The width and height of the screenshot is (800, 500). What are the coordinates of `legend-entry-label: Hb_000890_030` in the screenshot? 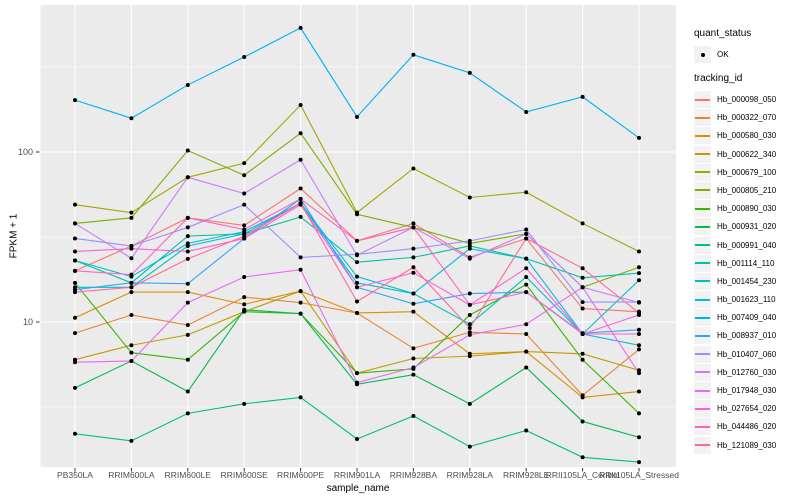 It's located at (747, 209).